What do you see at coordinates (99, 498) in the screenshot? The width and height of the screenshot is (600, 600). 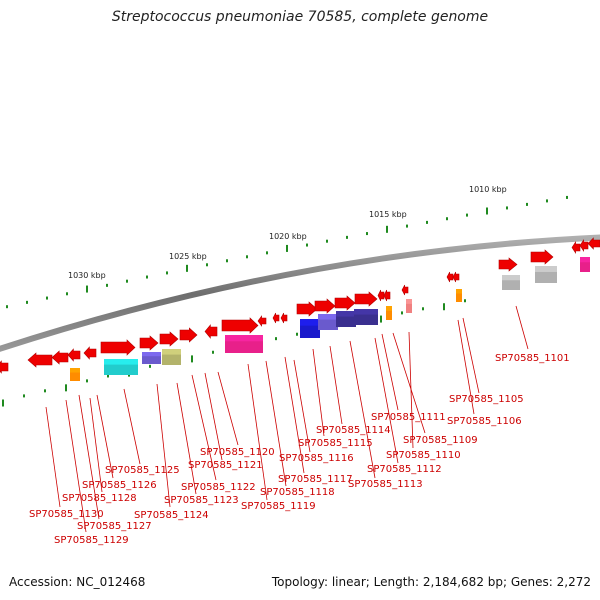 I see `locus-label: SP70585_1128` at bounding box center [99, 498].